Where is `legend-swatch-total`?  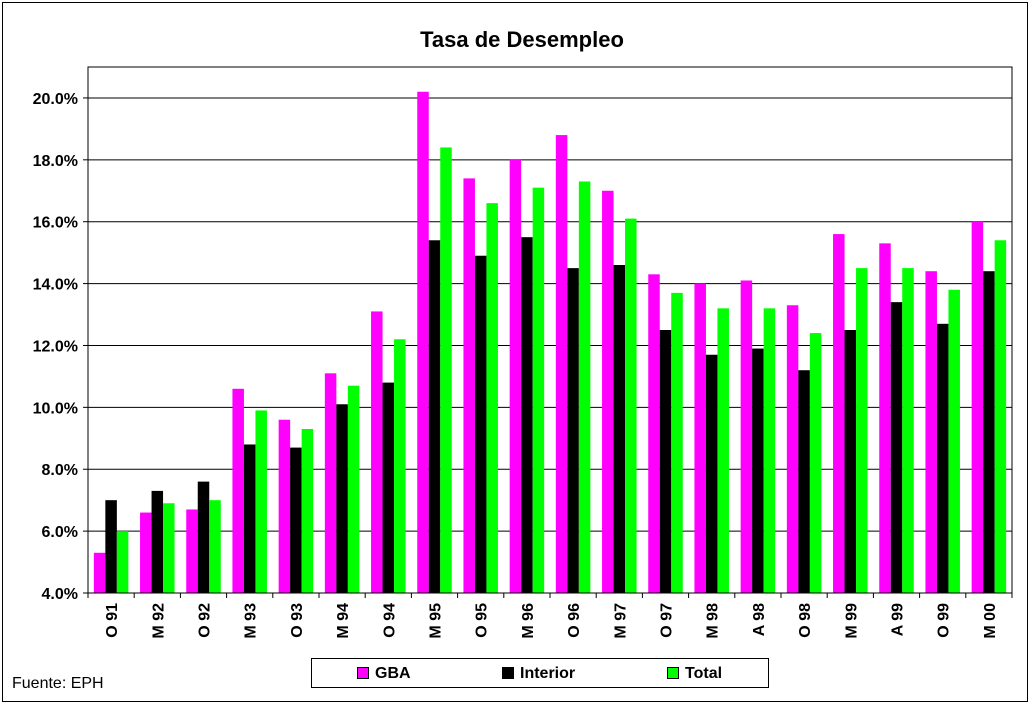
legend-swatch-total is located at coordinates (673, 673).